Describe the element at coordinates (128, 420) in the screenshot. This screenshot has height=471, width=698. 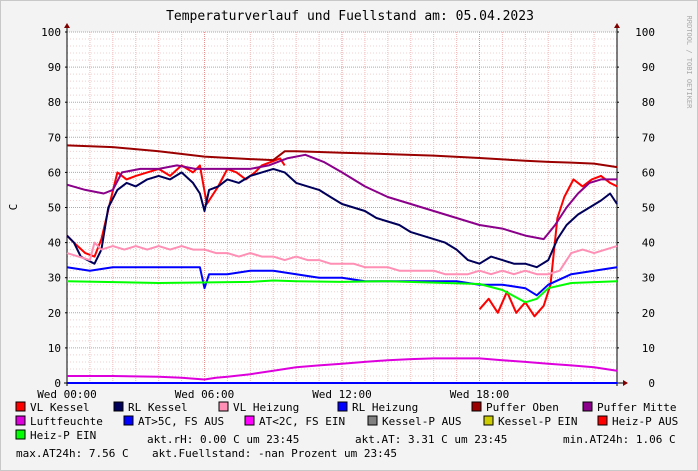
I see `legend-swatch-at_gt5` at that location.